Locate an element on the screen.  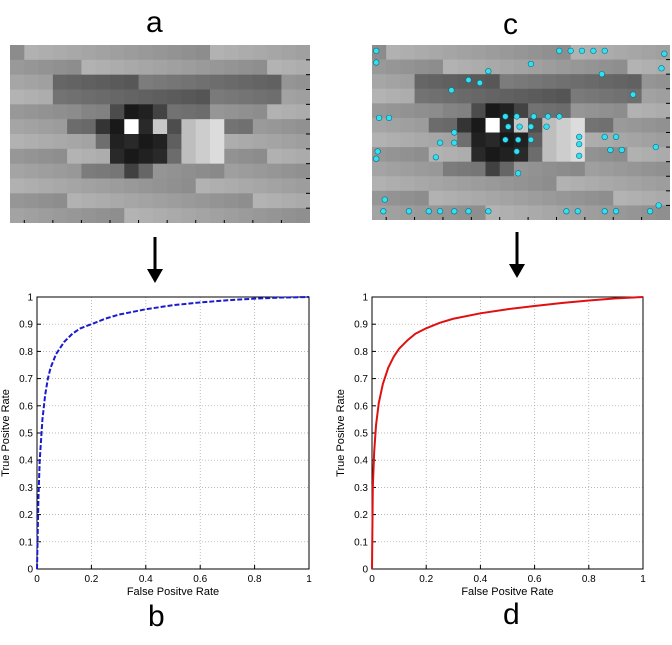
y-tick-label: 0 is located at coordinates (365, 570).